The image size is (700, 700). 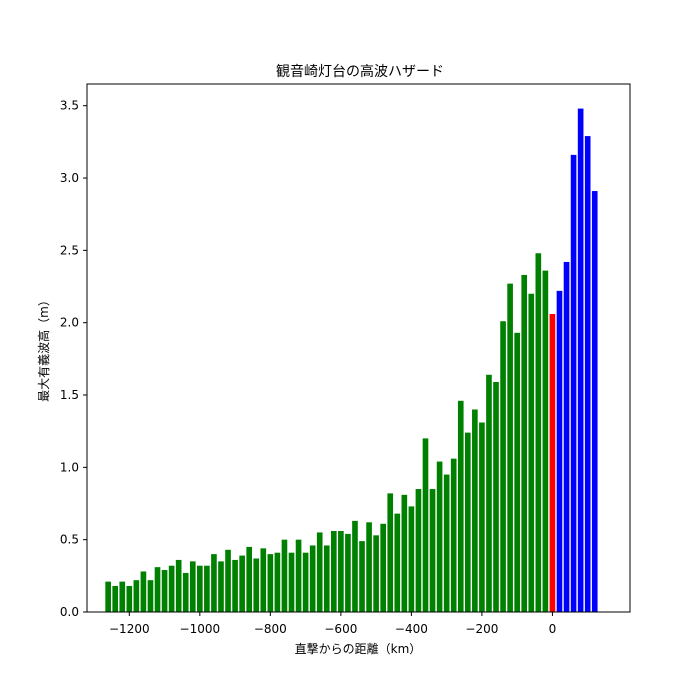 I want to click on bar--240, so click(x=467, y=522).